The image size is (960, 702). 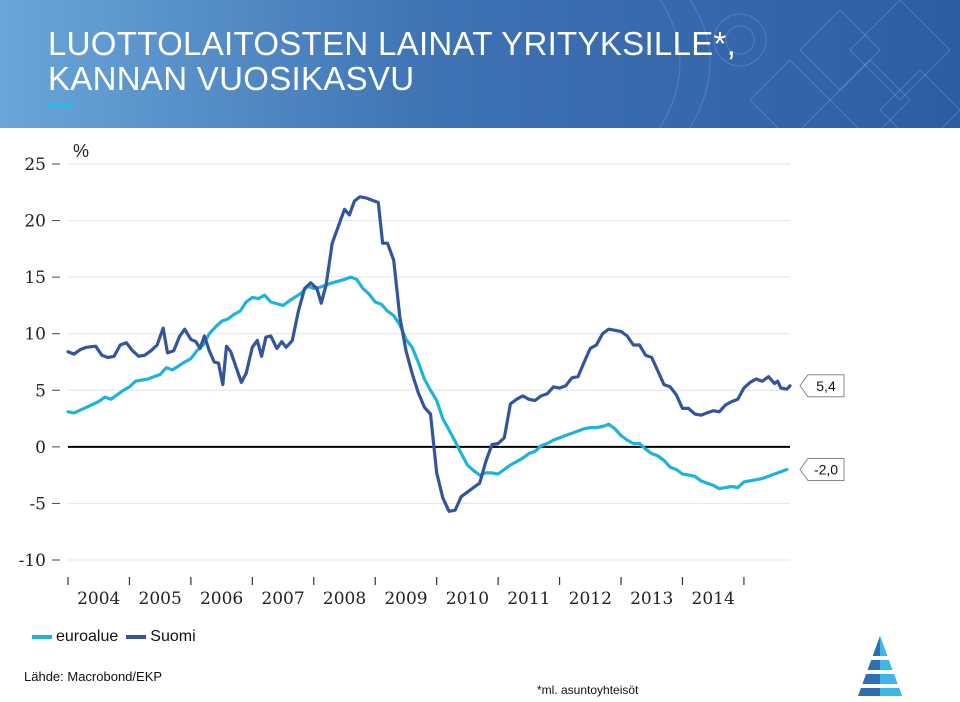 I want to click on source-note: Lähde: Macrobond/EKP, so click(x=93, y=676).